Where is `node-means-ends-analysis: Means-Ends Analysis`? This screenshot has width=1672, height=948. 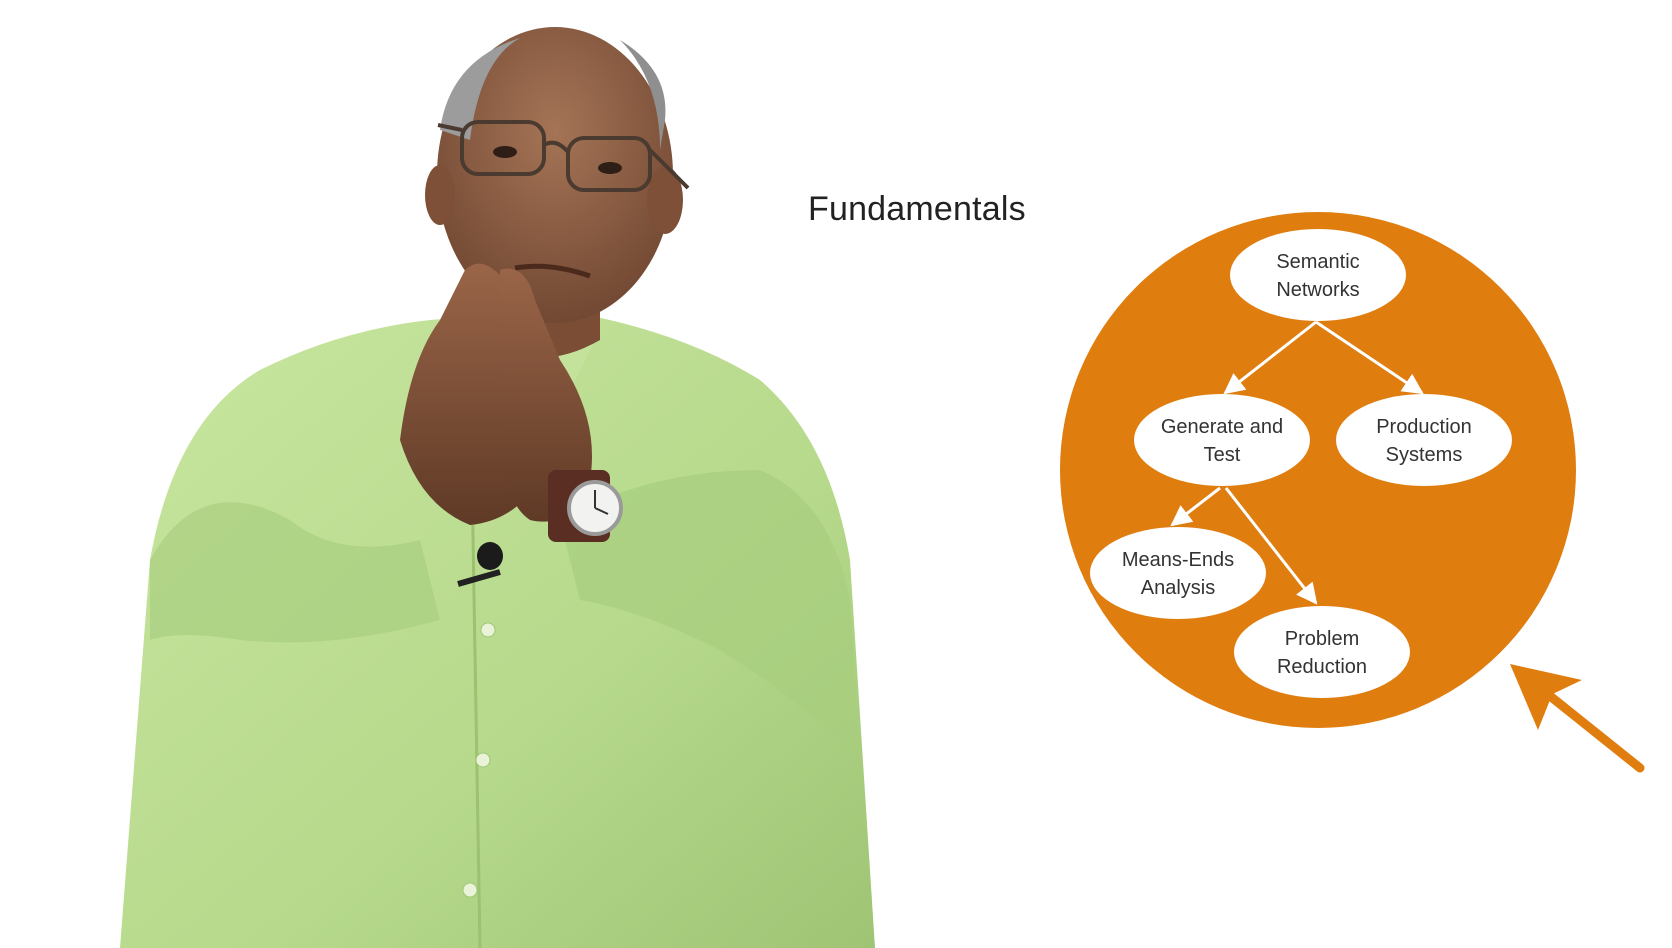
node-means-ends-analysis: Means-Ends Analysis is located at coordinates (1178, 573).